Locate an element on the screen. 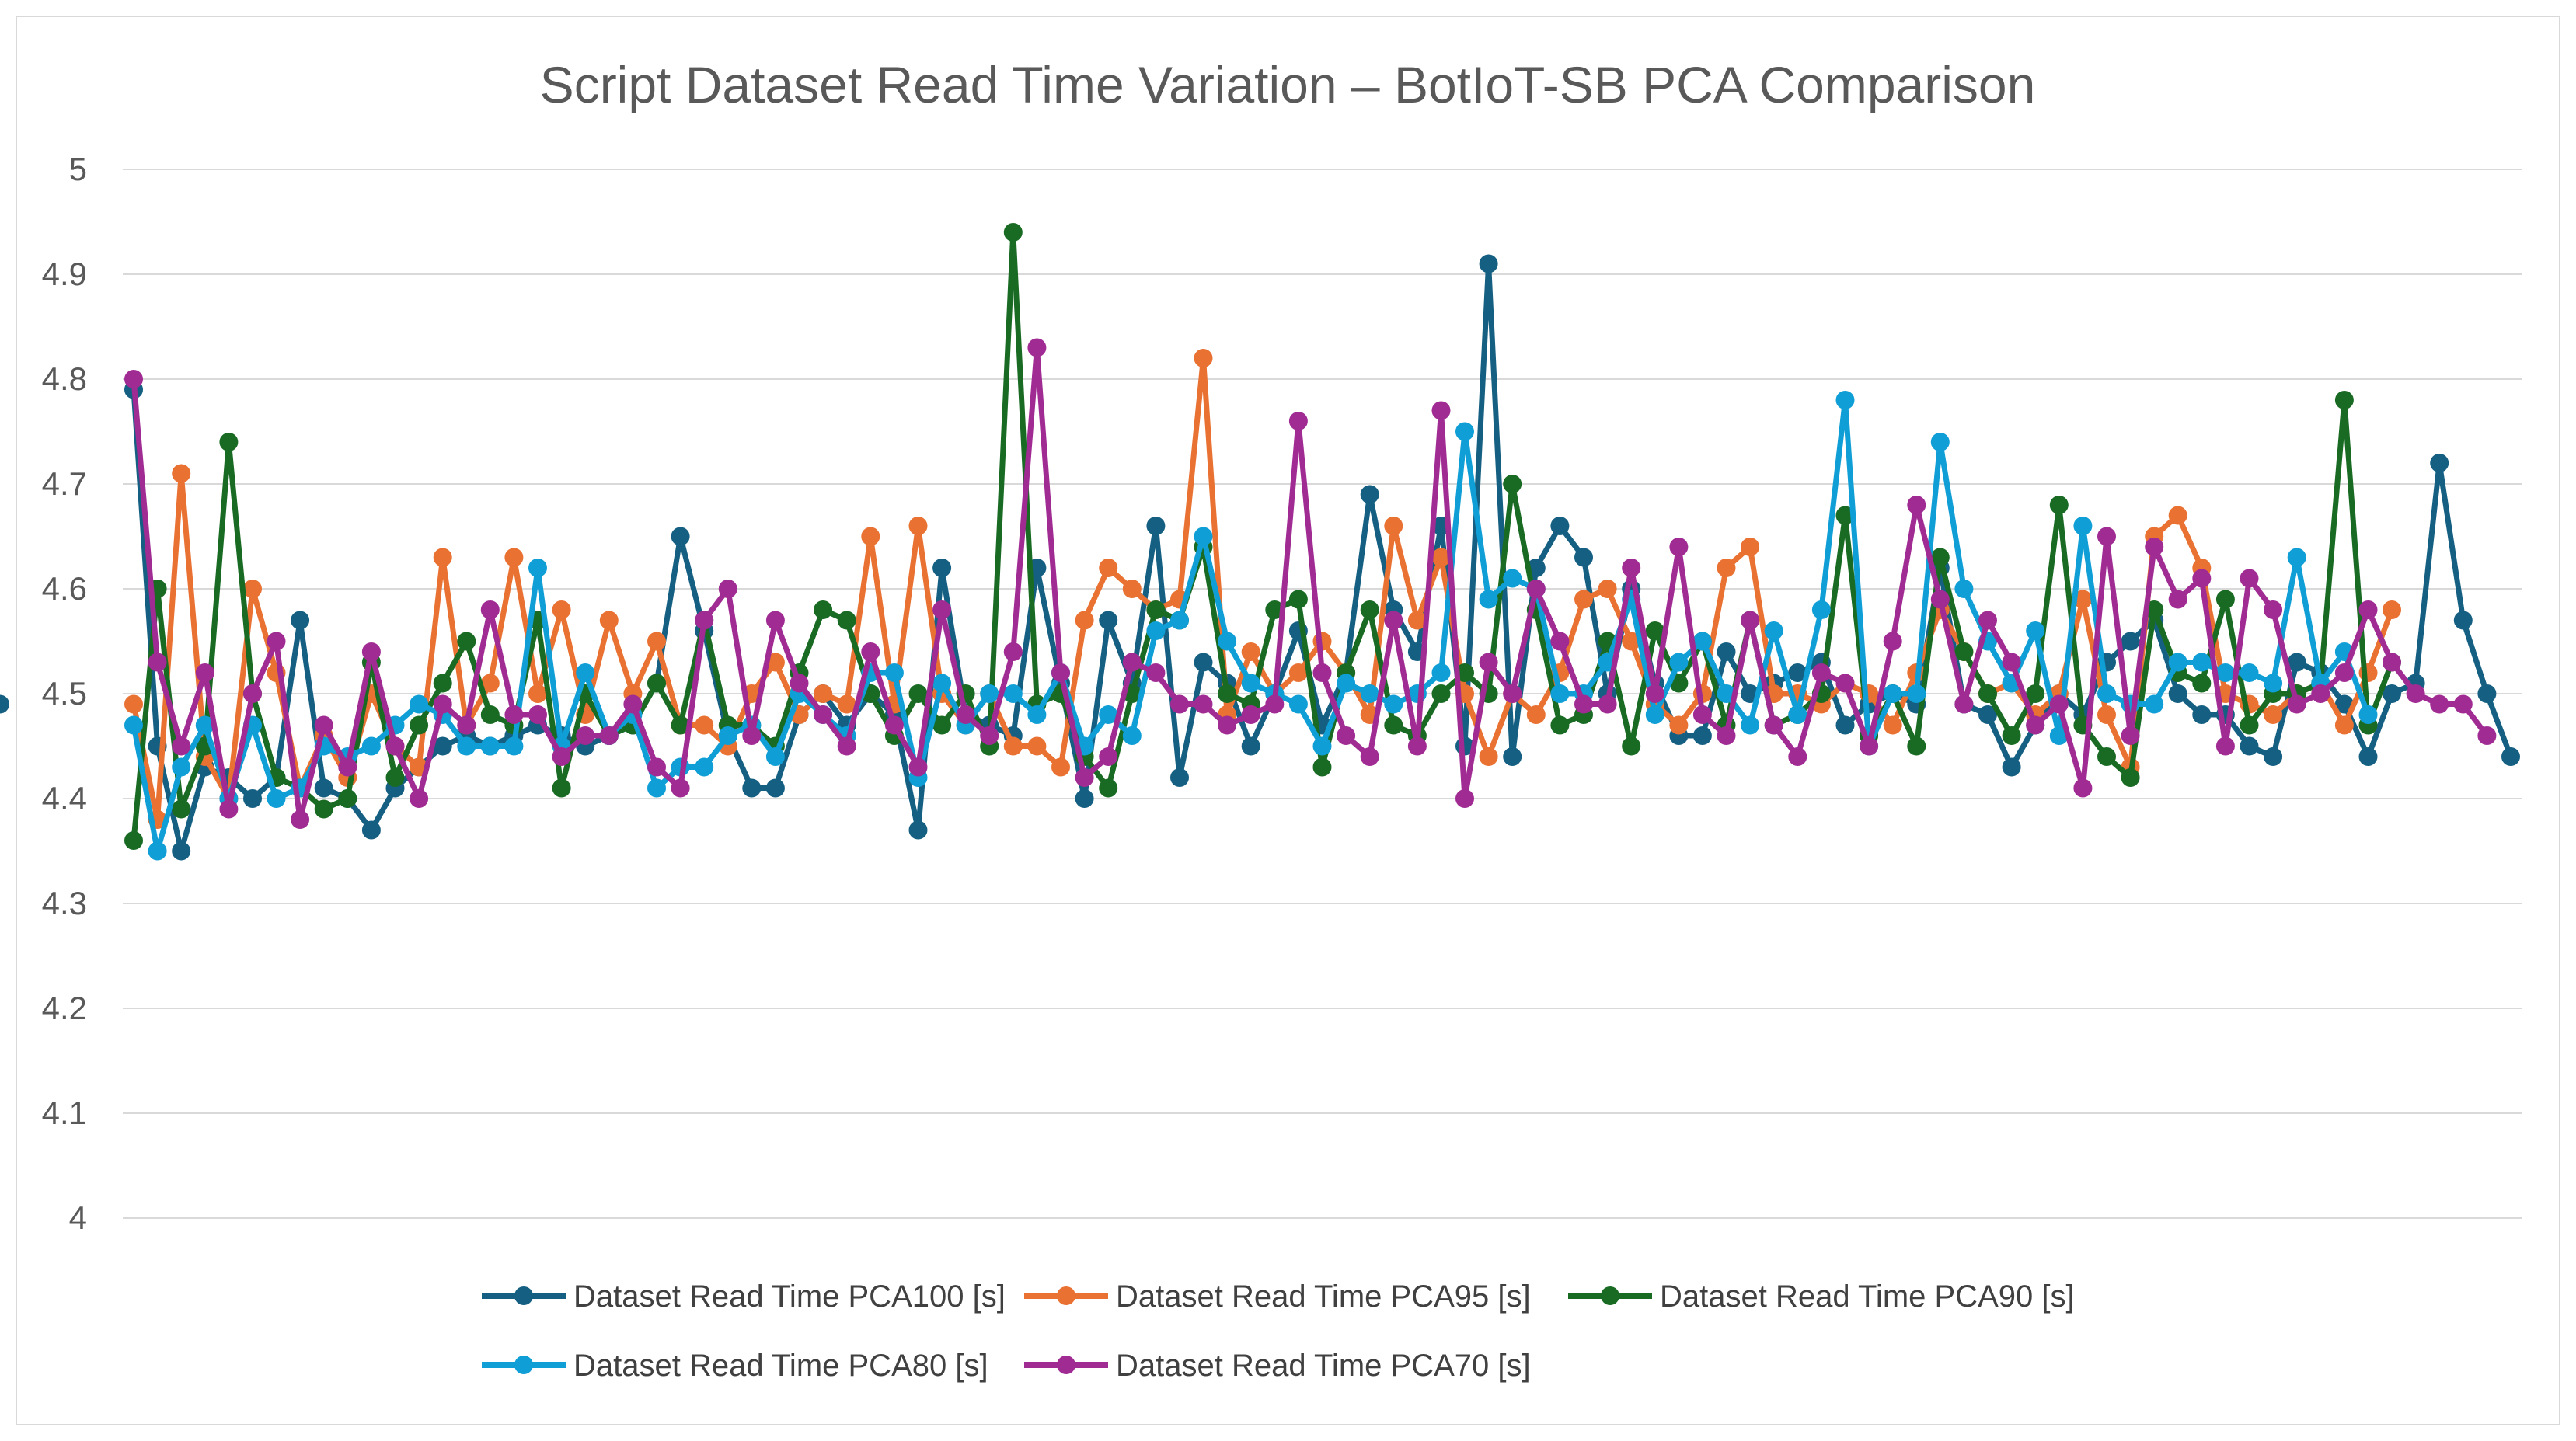  y-tick-label: 4.6 is located at coordinates (64, 588).